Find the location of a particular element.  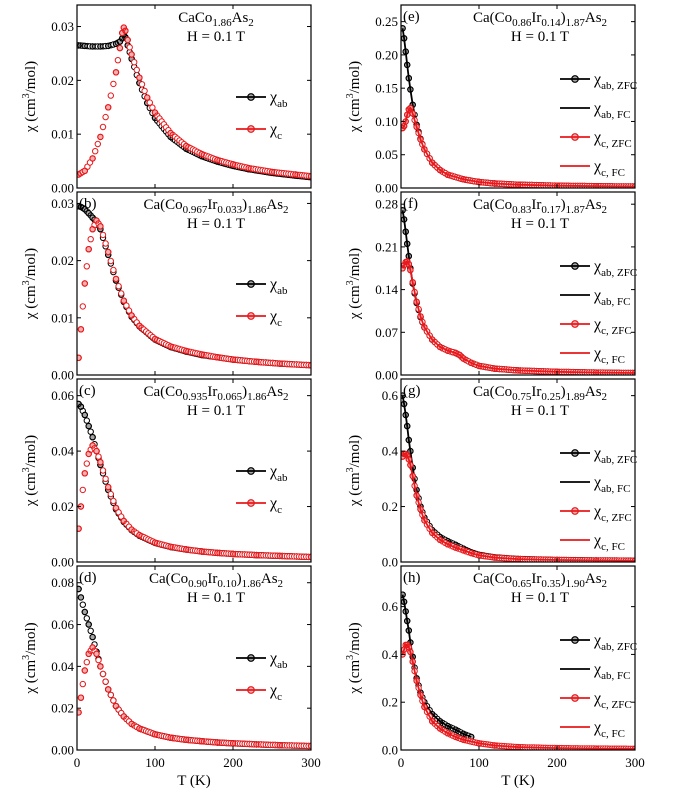

y-tick-label: 0.0 is located at coordinates (390, 562).